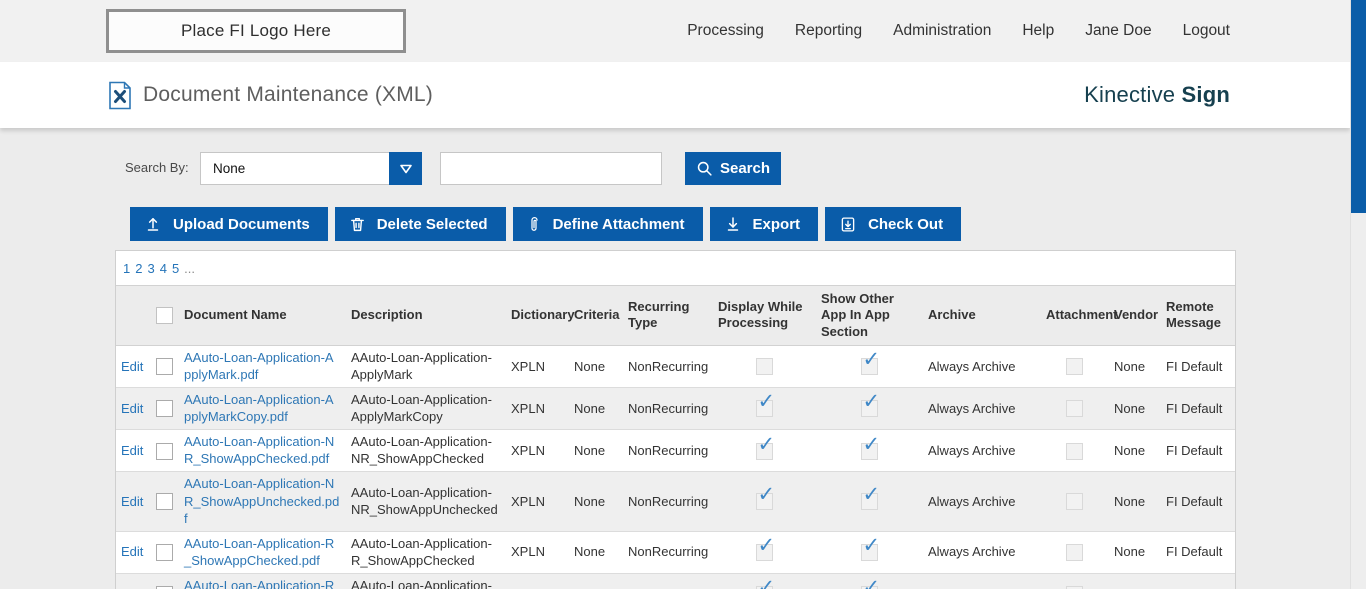  I want to click on page-link-1: 1, so click(127, 268).